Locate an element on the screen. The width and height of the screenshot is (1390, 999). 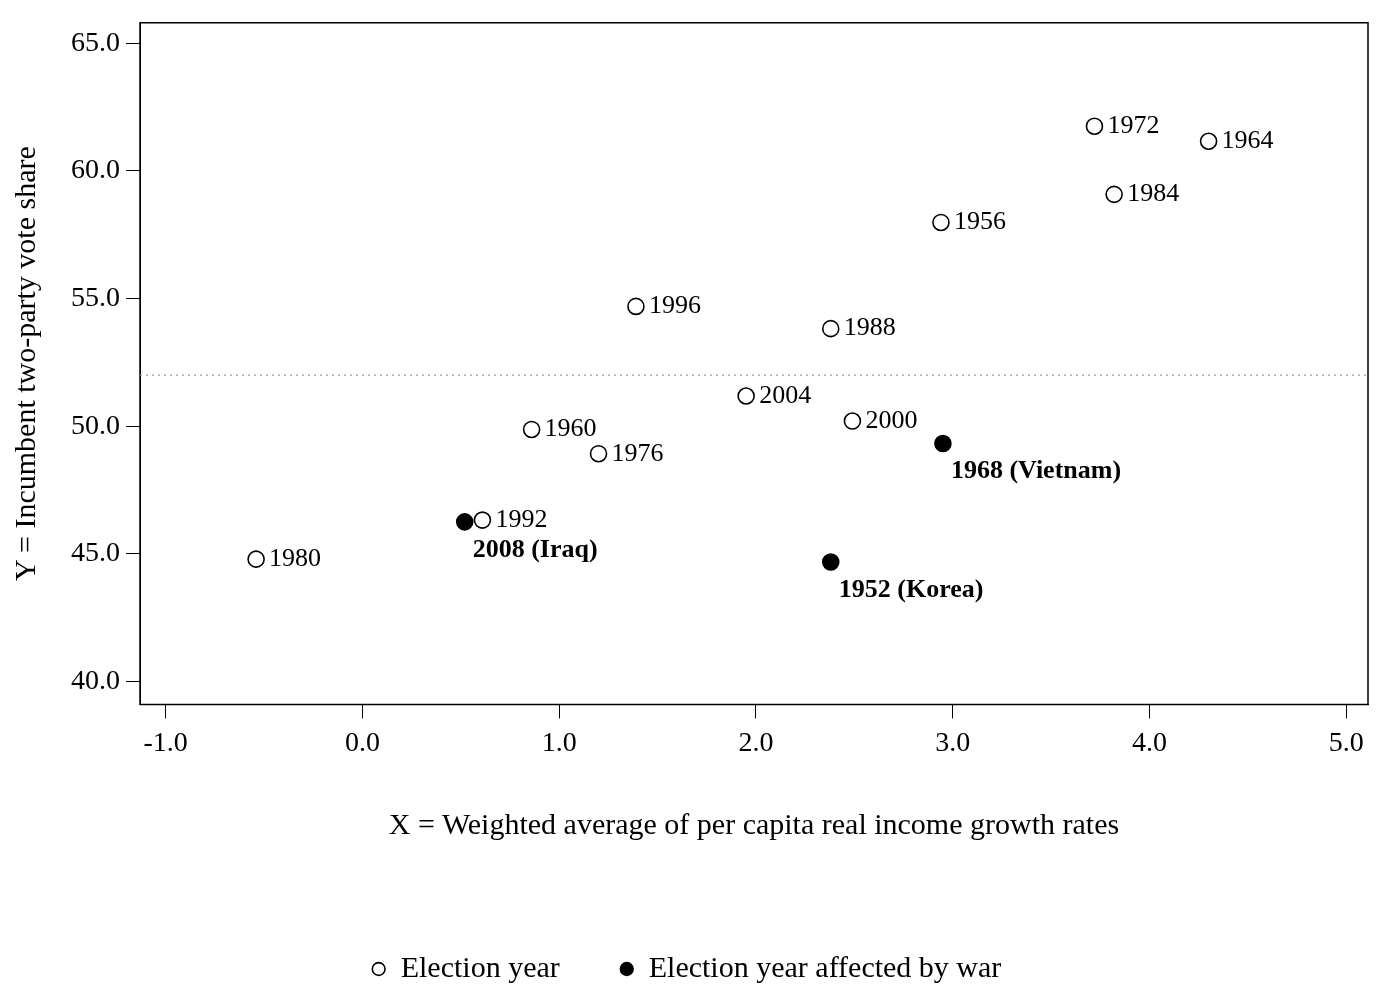
annotation: 1988 is located at coordinates (869, 327).